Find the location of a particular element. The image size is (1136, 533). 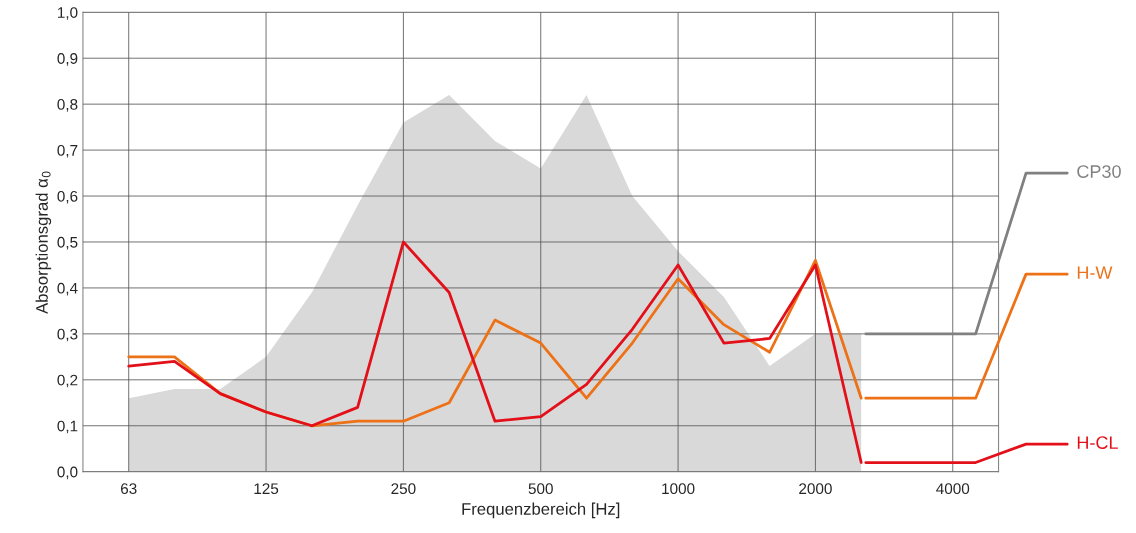

x-tick-label: 250 is located at coordinates (403, 489).